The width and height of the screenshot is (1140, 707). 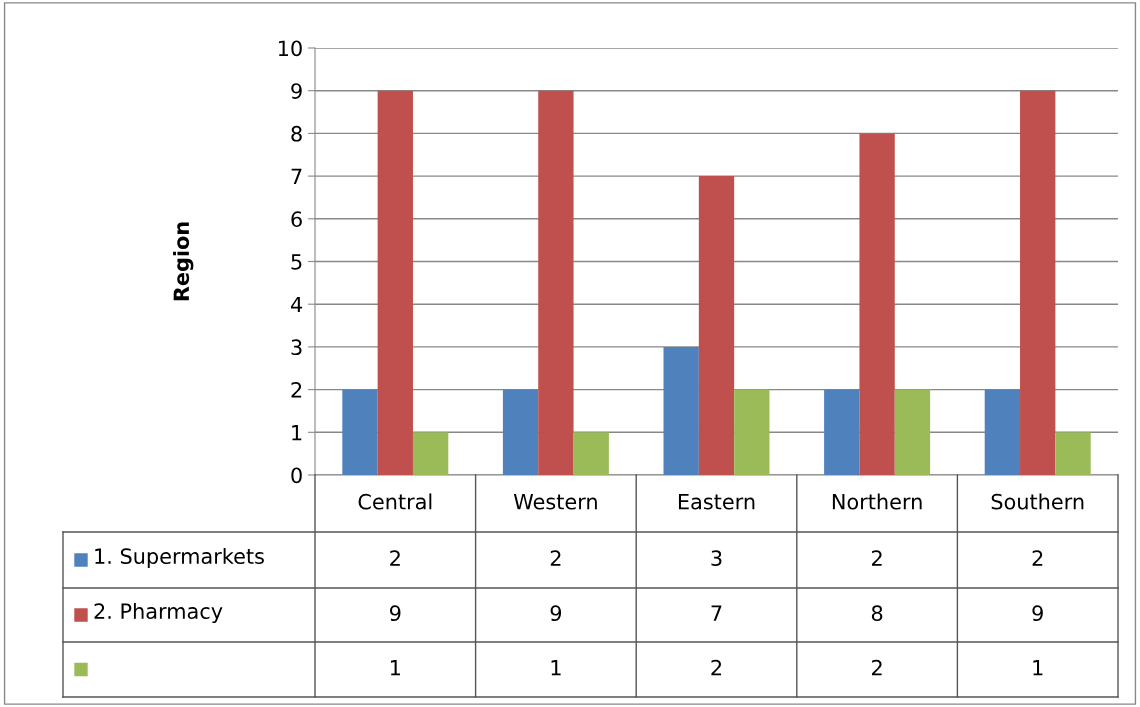 What do you see at coordinates (290, 48) in the screenshot?
I see `y-tick-label: 10` at bounding box center [290, 48].